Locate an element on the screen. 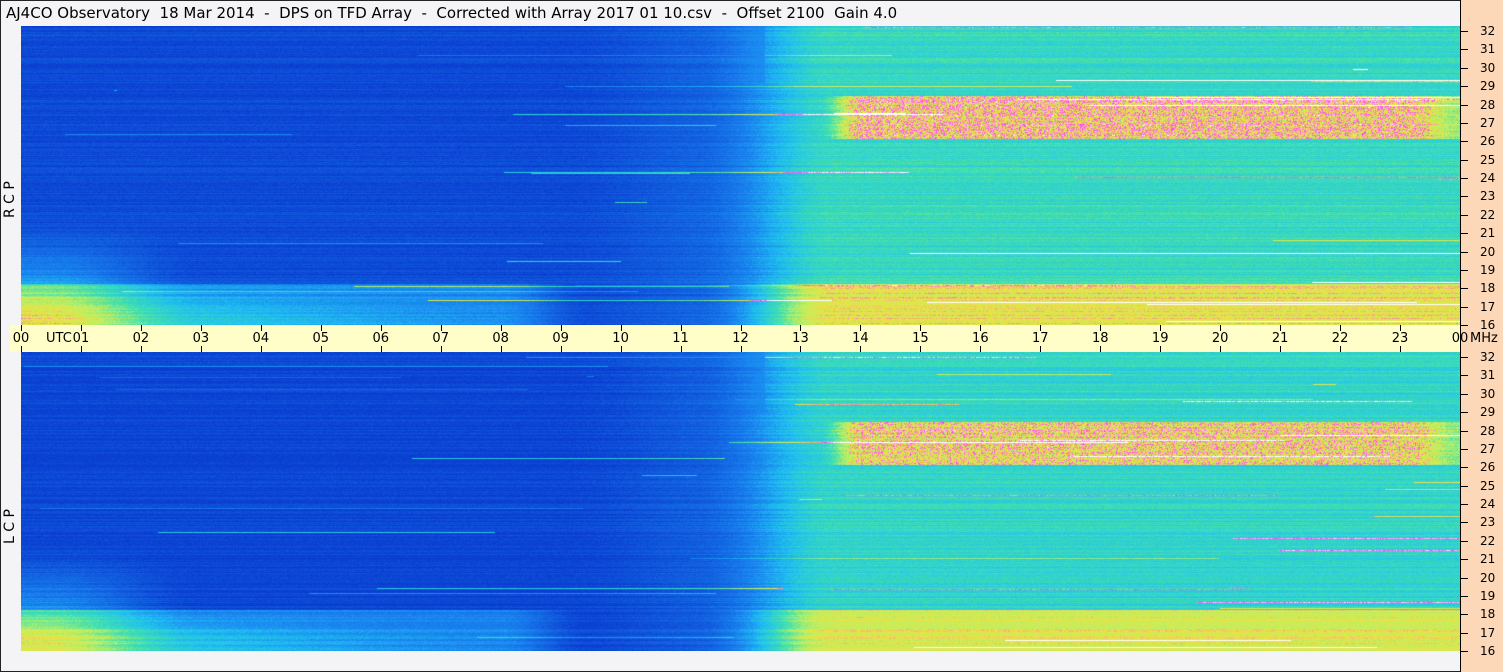  x-tick-label: 19 is located at coordinates (1160, 338).